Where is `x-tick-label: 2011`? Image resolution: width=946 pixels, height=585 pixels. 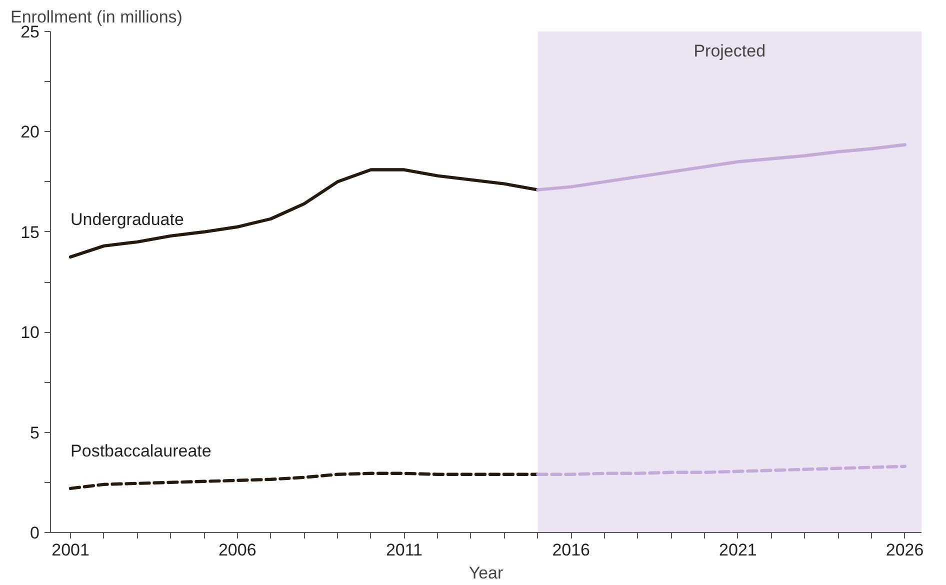 x-tick-label: 2011 is located at coordinates (404, 550).